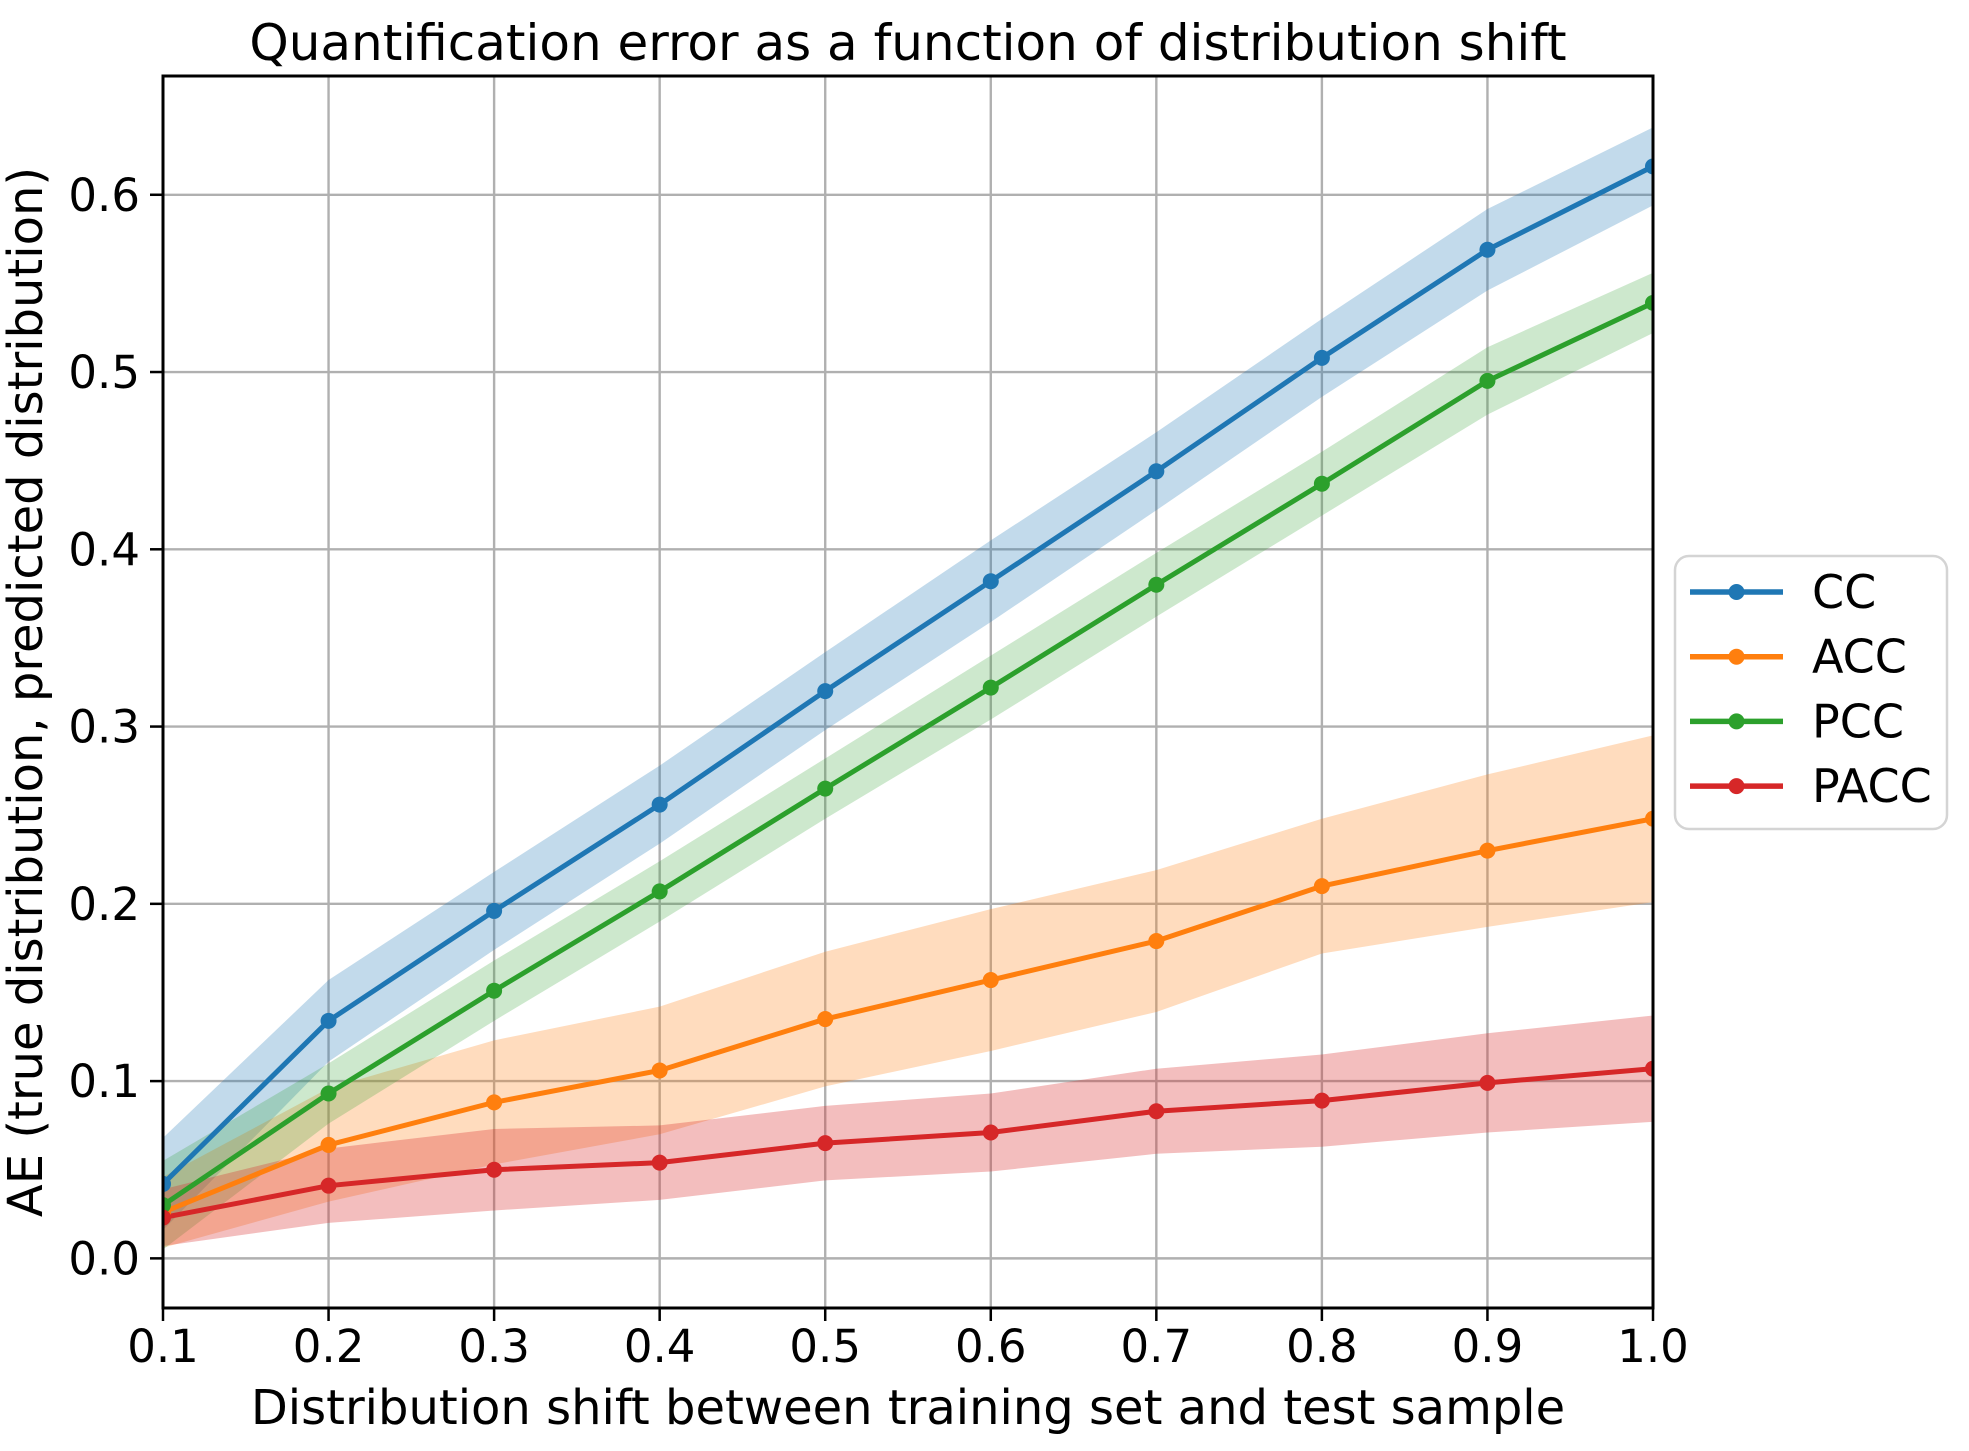 This screenshot has width=1969, height=1451. What do you see at coordinates (1322, 1346) in the screenshot?
I see `x-tick-label: 0.8` at bounding box center [1322, 1346].